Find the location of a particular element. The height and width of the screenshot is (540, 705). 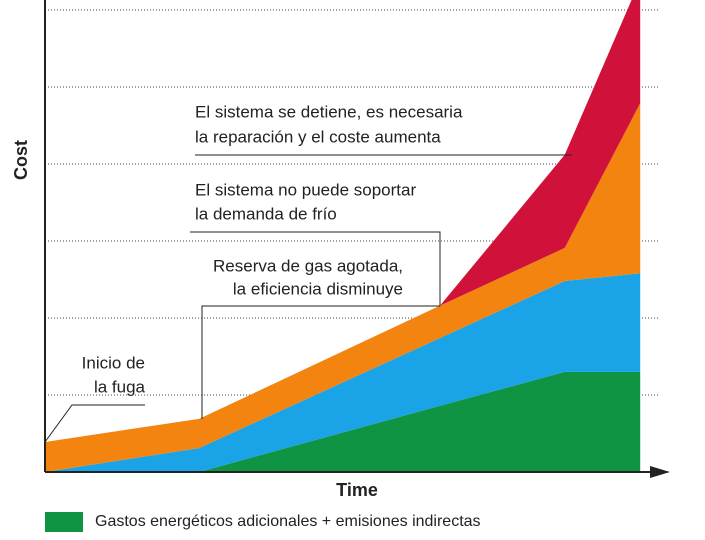

x-axis-label: Time is located at coordinates (357, 490).